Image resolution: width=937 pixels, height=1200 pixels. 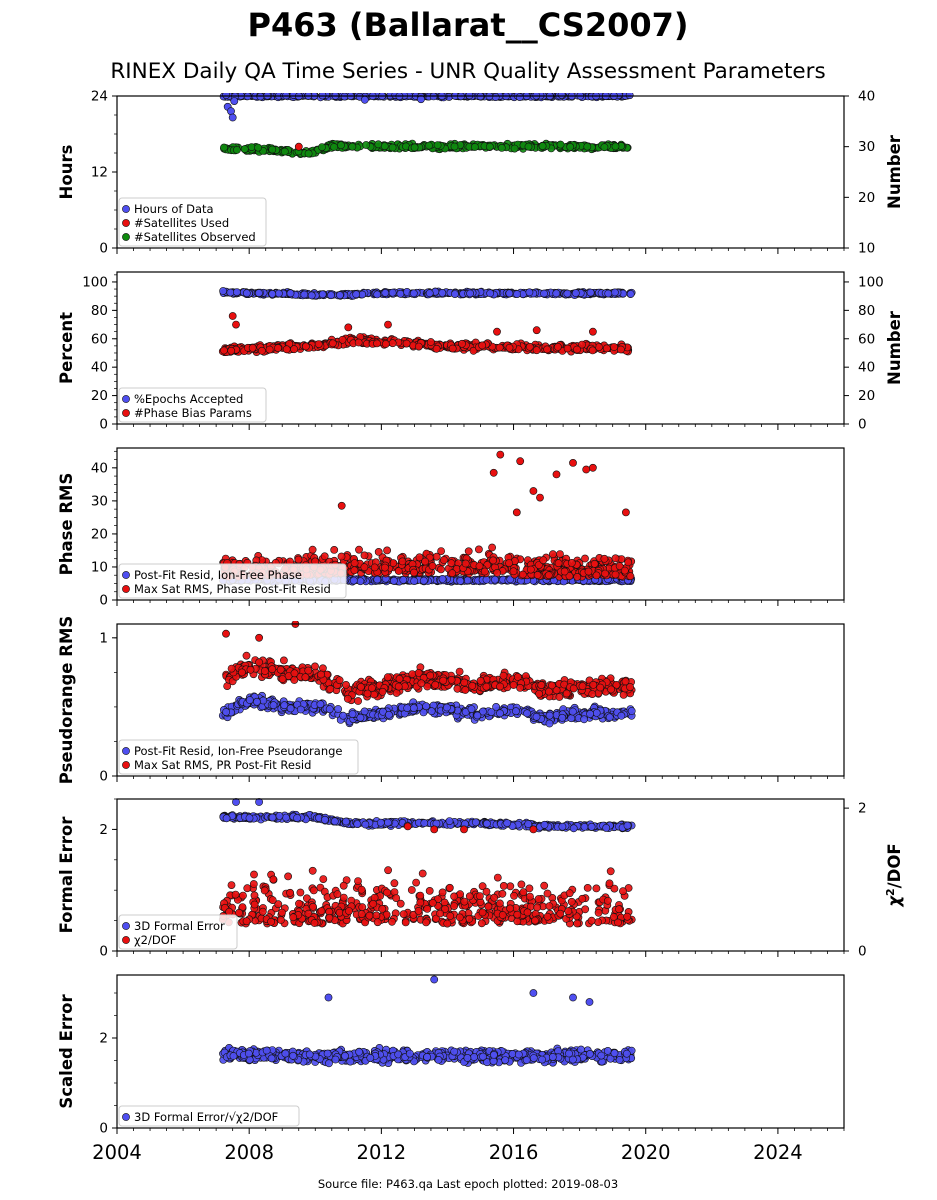 I want to click on y-tick-label-right: 60, so click(x=866, y=339).